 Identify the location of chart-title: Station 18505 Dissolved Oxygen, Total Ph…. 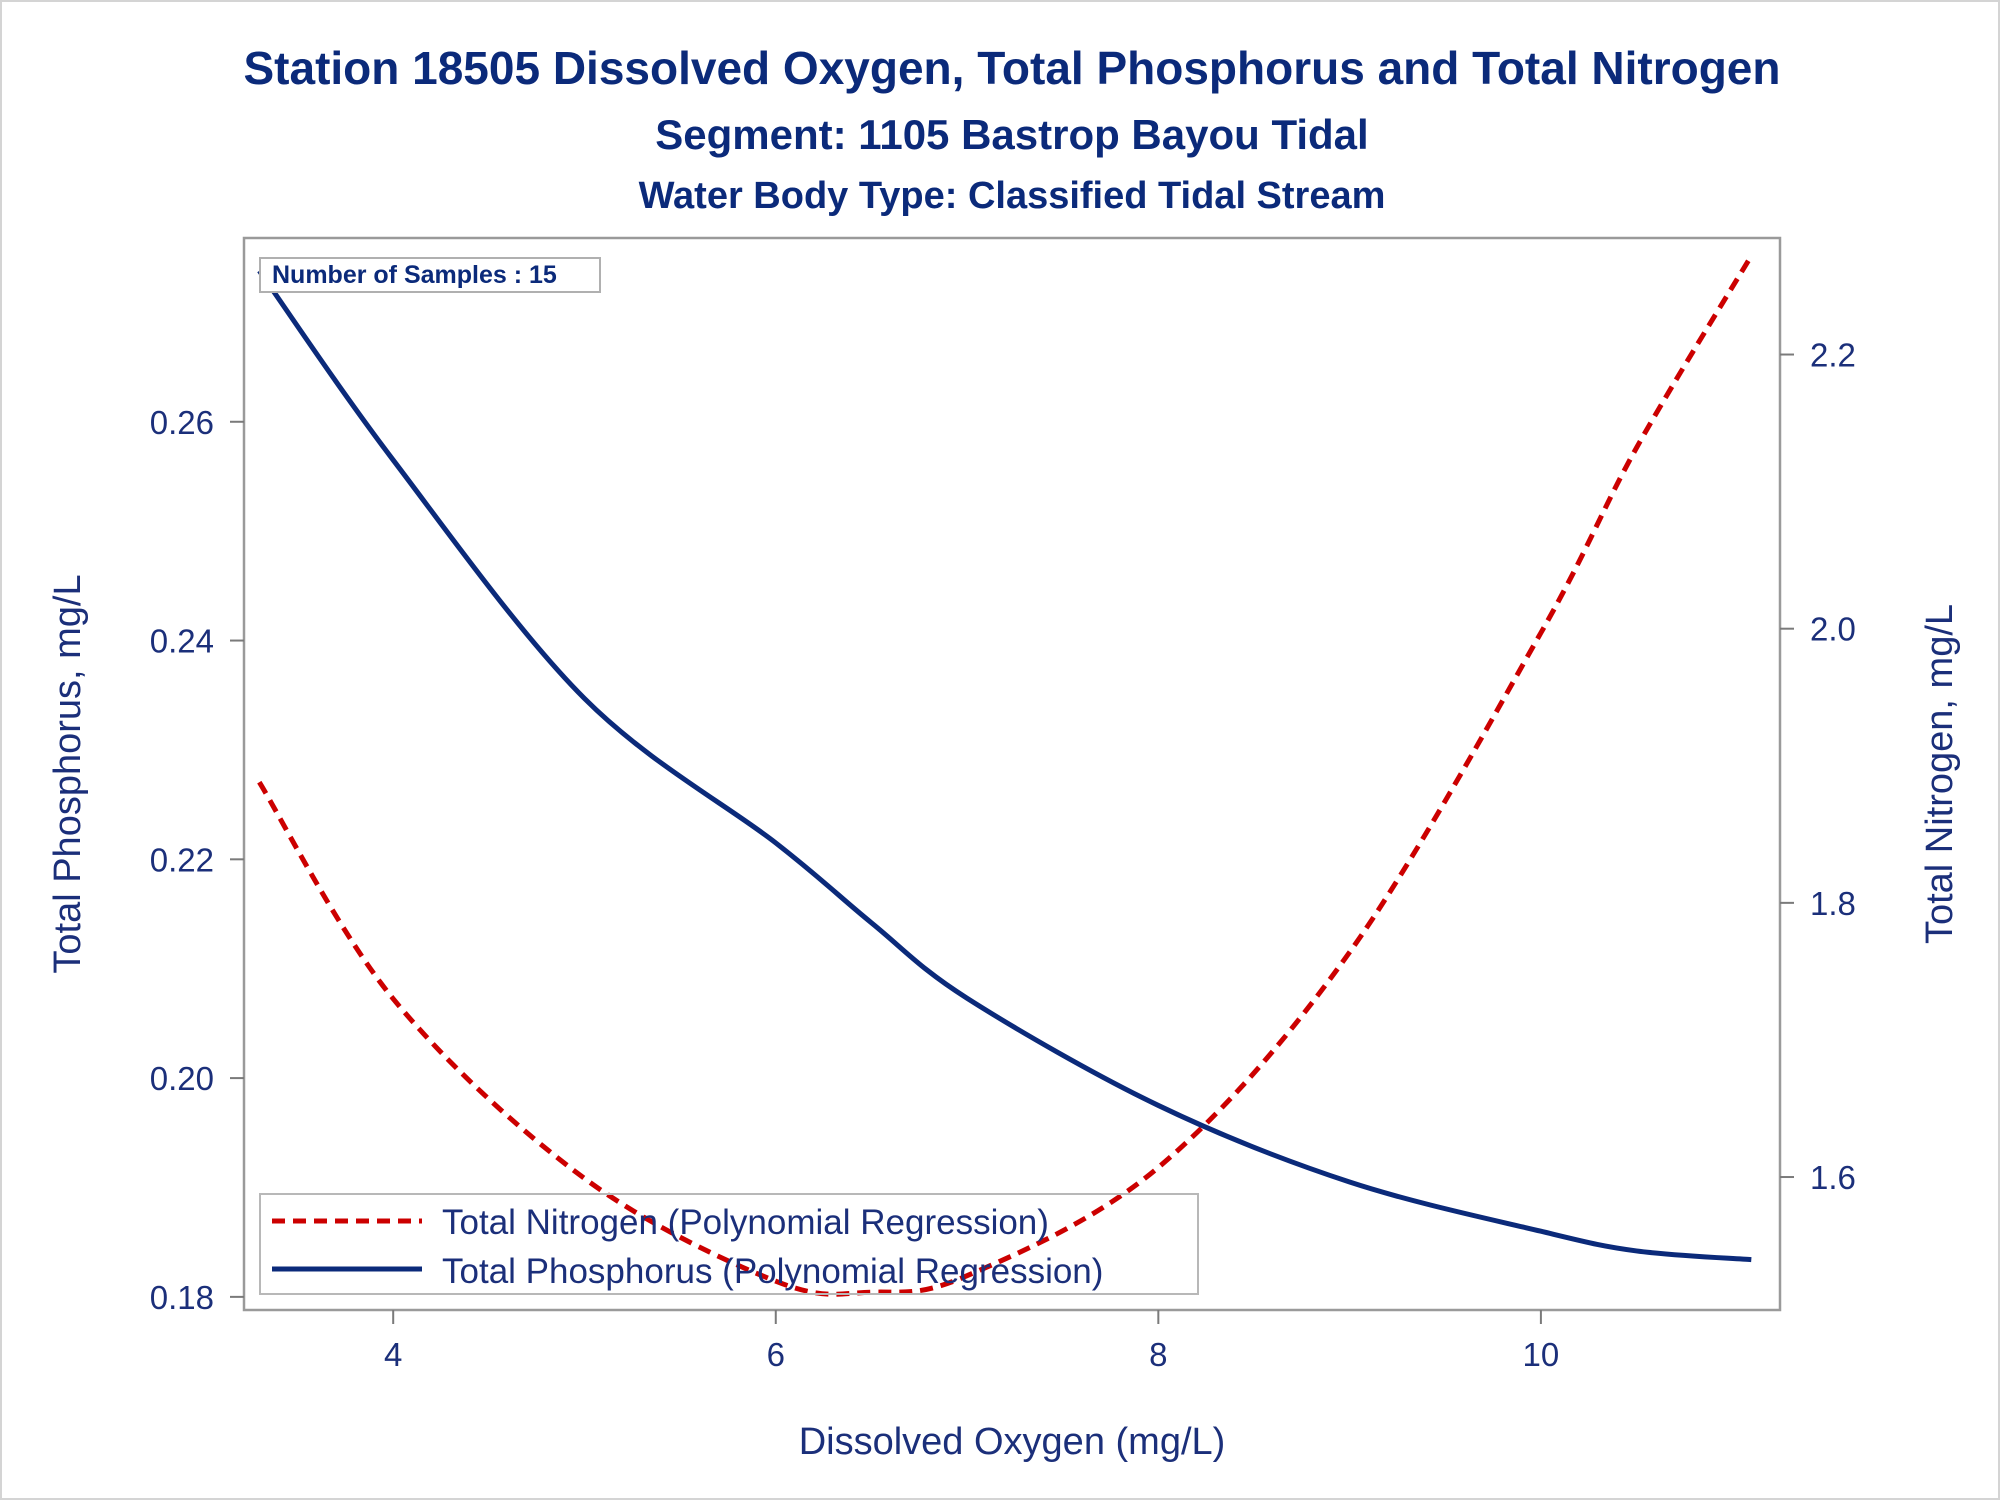
(1011, 68).